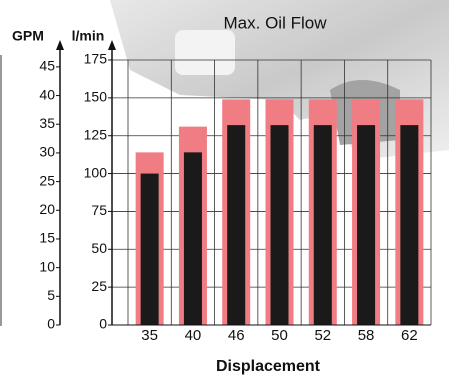  Describe the element at coordinates (47, 66) in the screenshot. I see `y2-tick-label: 45` at that location.